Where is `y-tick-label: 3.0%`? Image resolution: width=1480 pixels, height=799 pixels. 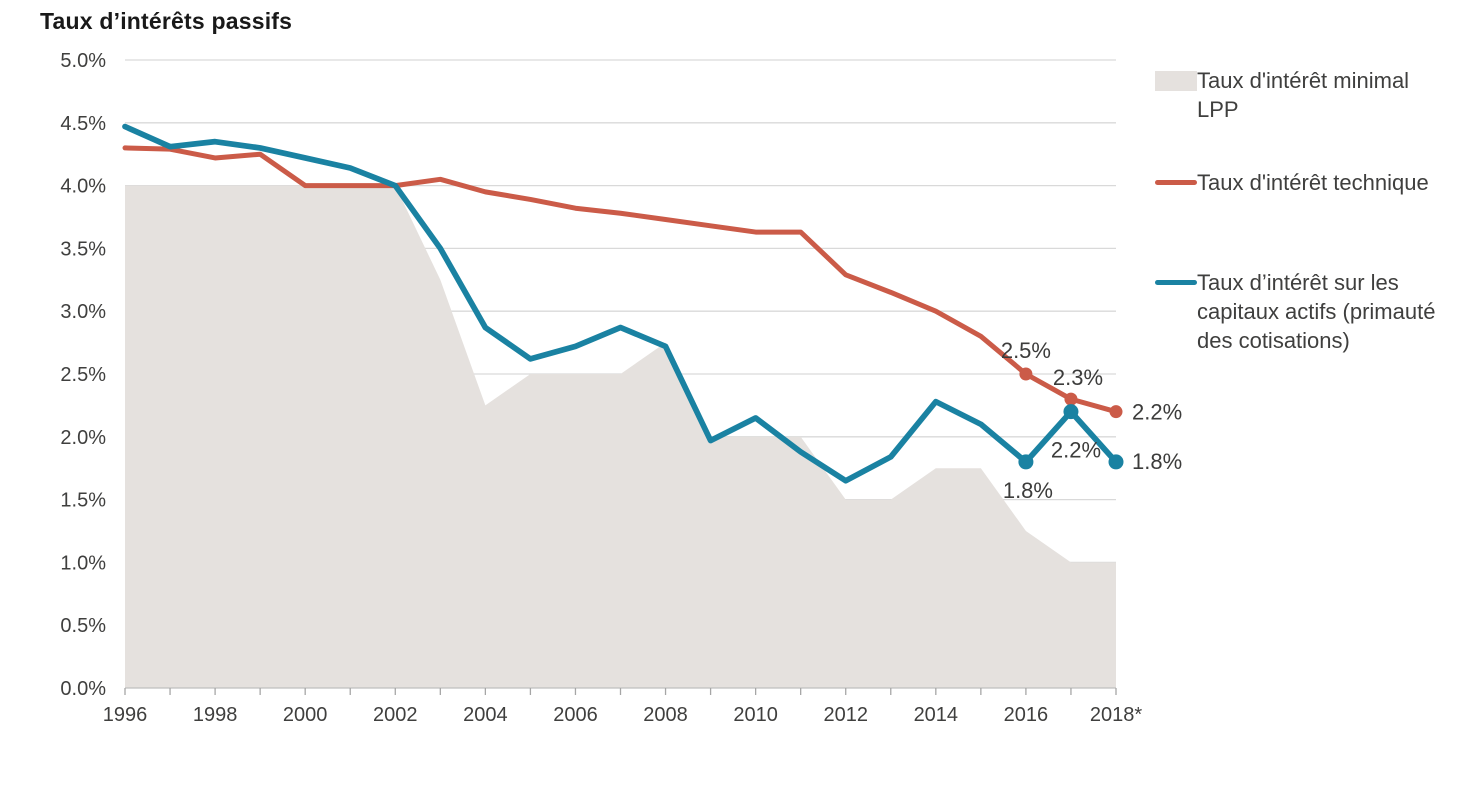 y-tick-label: 3.0% is located at coordinates (83, 312).